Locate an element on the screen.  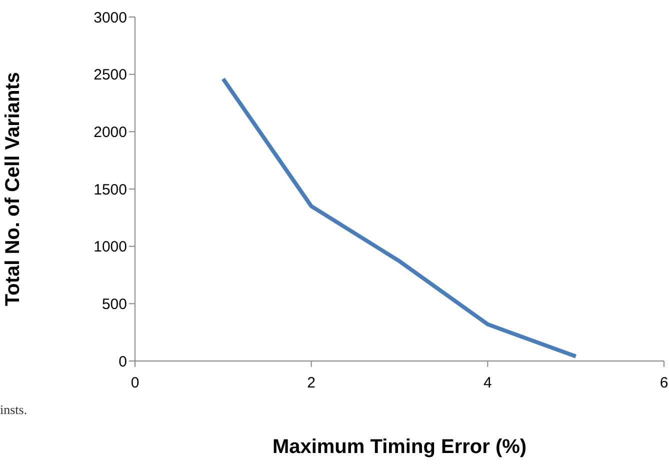
text: insts. is located at coordinates (14, 410).